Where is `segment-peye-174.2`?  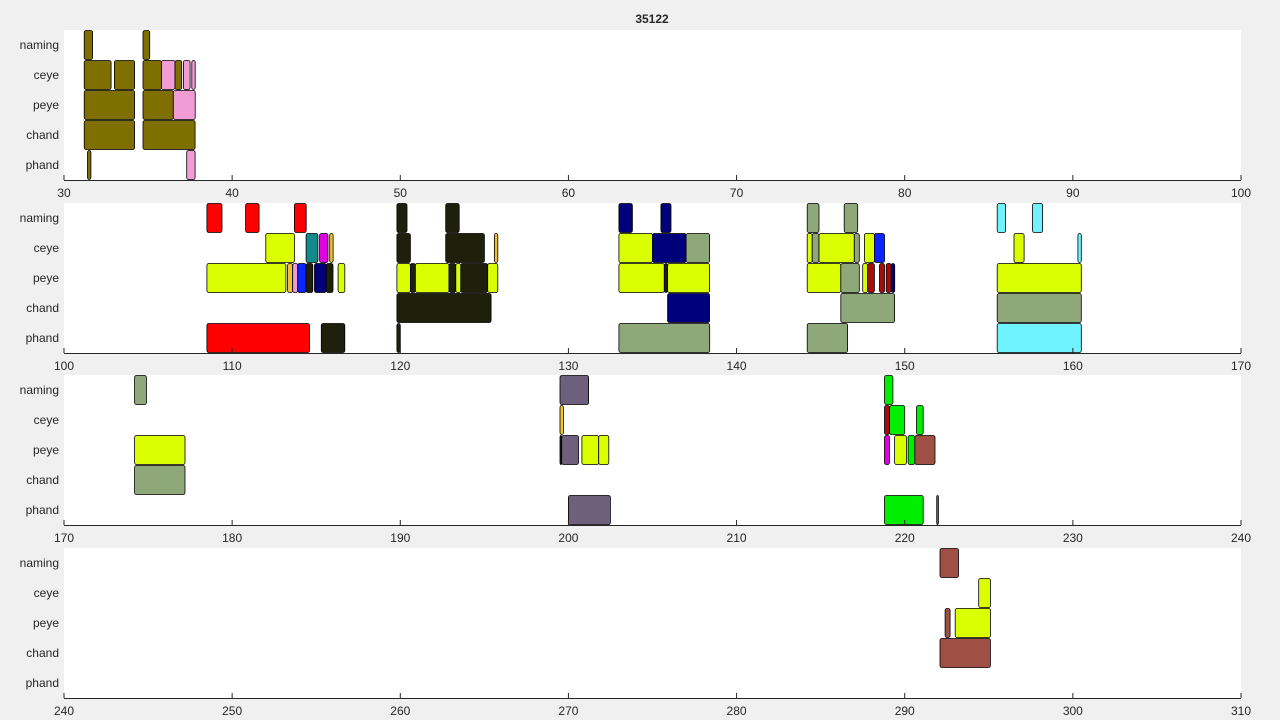
segment-peye-174.2 is located at coordinates (160, 450).